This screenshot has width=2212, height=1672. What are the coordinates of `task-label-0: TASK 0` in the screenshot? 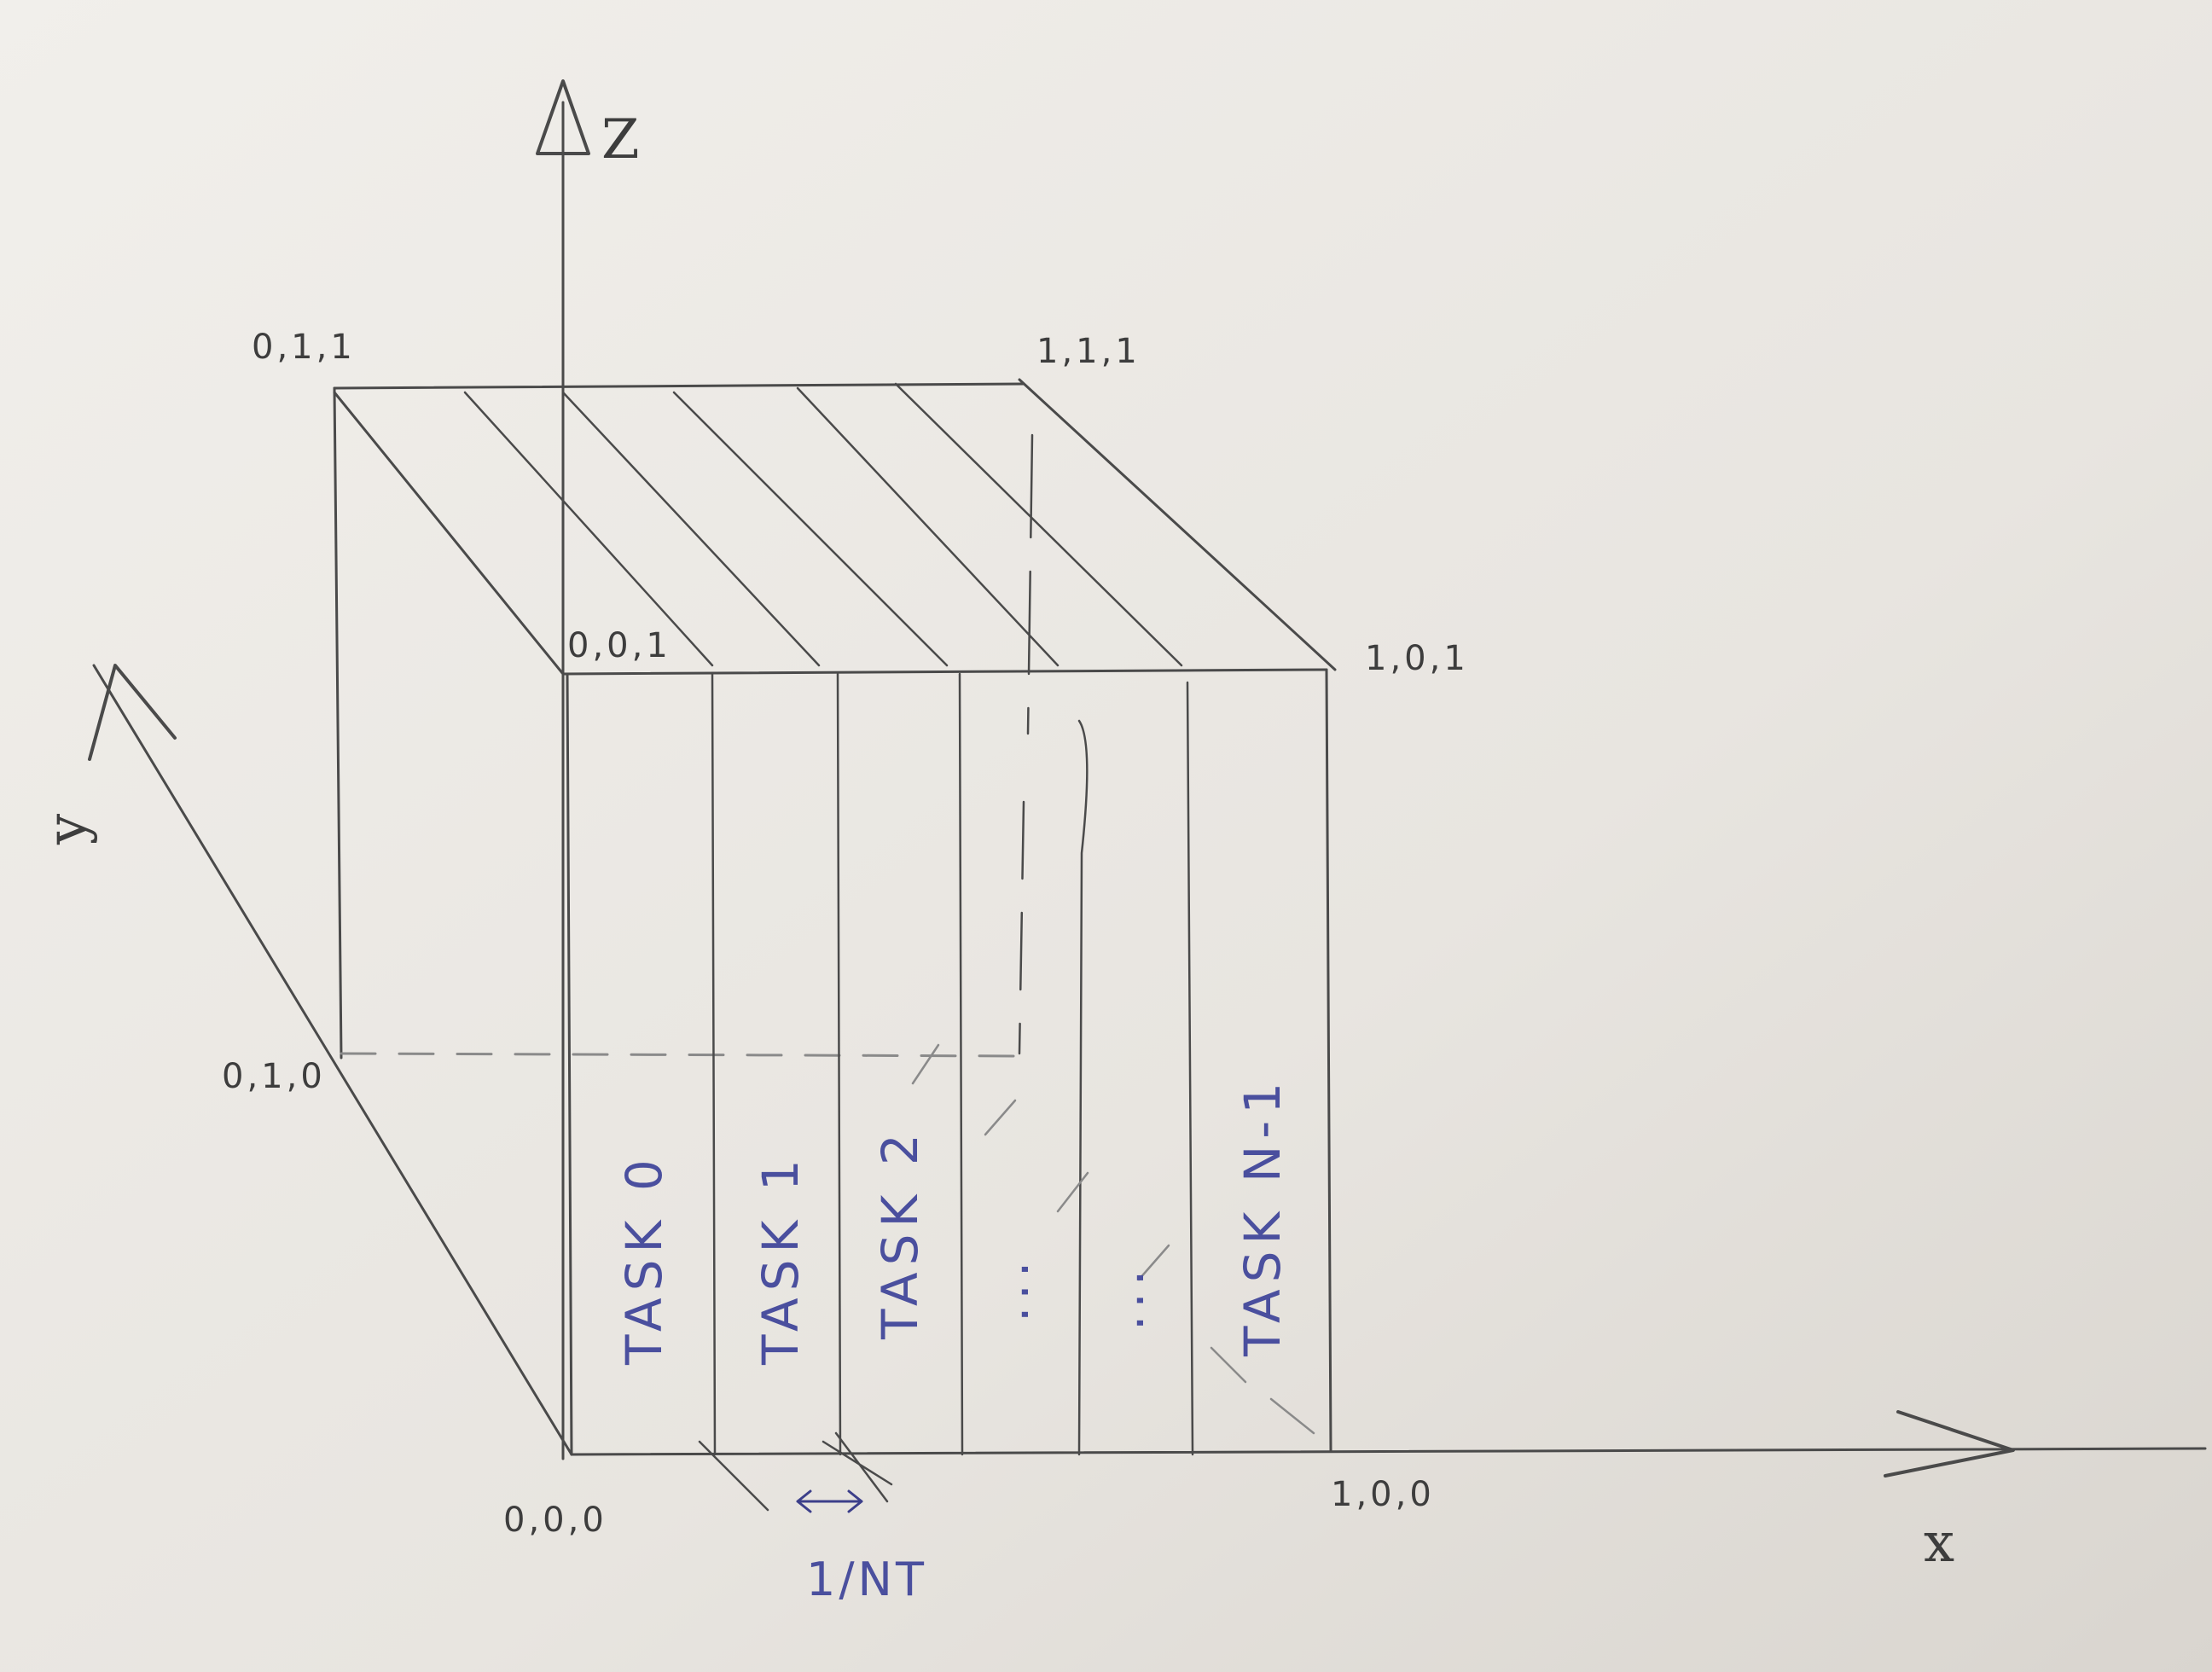 It's located at (644, 1259).